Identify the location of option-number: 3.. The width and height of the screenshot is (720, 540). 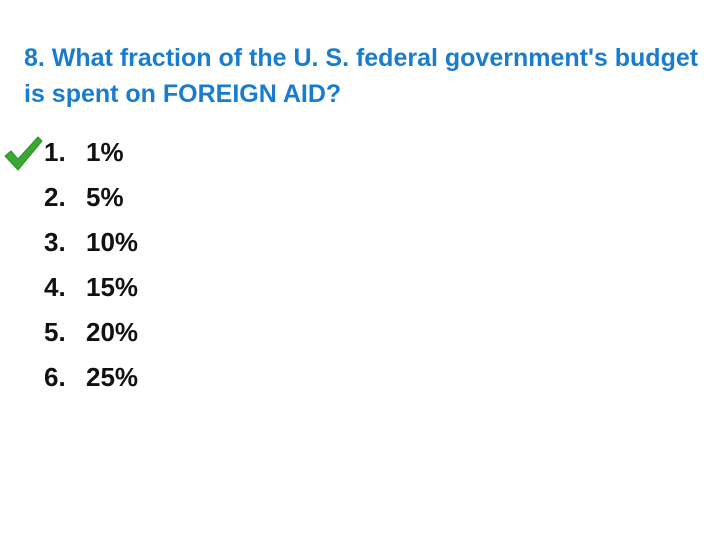
(55, 242).